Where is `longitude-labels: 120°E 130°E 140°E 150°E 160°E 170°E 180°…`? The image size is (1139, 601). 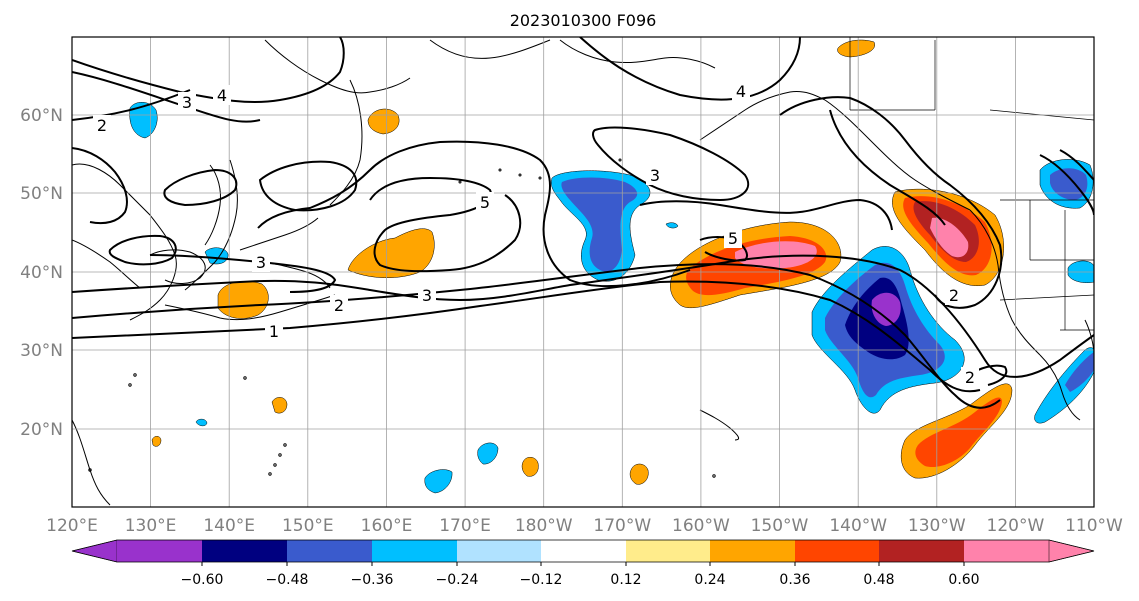 longitude-labels: 120°E 130°E 140°E 150°E 160°E 170°E 180°… is located at coordinates (584, 526).